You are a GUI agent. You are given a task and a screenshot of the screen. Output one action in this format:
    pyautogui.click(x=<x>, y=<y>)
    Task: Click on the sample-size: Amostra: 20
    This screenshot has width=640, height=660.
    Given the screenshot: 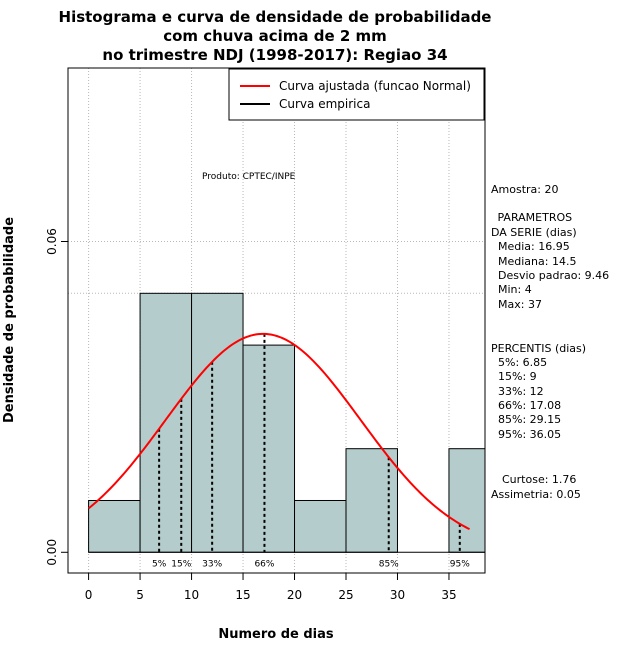 What is the action you would take?
    pyautogui.click(x=524, y=189)
    